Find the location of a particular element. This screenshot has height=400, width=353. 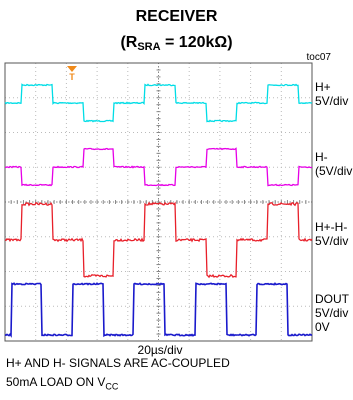

note-load: 50mA LOAD ON VCC is located at coordinates (62, 383).